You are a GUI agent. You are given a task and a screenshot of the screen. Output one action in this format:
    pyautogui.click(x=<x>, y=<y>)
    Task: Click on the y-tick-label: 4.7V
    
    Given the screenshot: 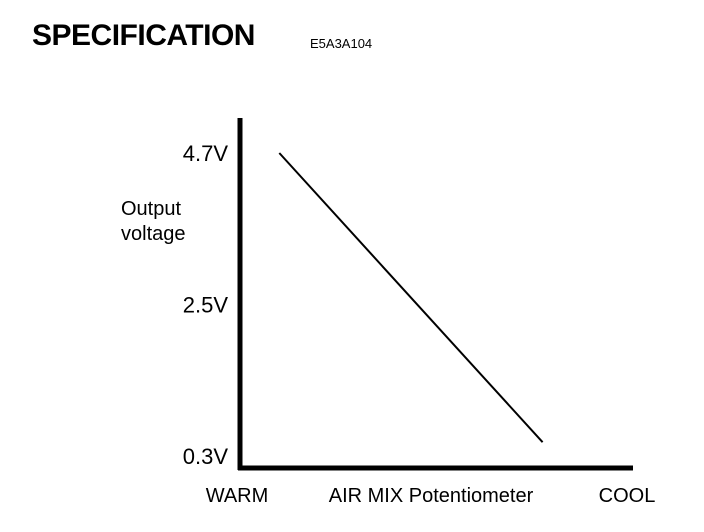 What is the action you would take?
    pyautogui.click(x=206, y=153)
    